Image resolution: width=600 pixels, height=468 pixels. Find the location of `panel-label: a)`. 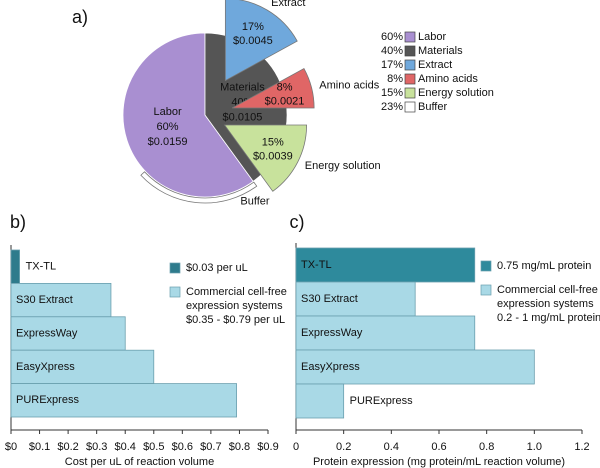

panel-label: a) is located at coordinates (80, 17).